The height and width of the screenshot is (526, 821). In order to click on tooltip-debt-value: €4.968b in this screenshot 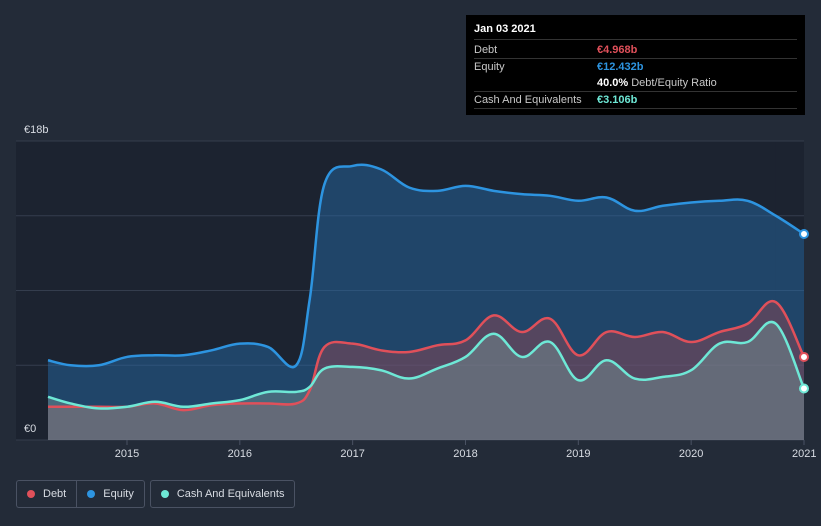, I will do `click(617, 50)`.